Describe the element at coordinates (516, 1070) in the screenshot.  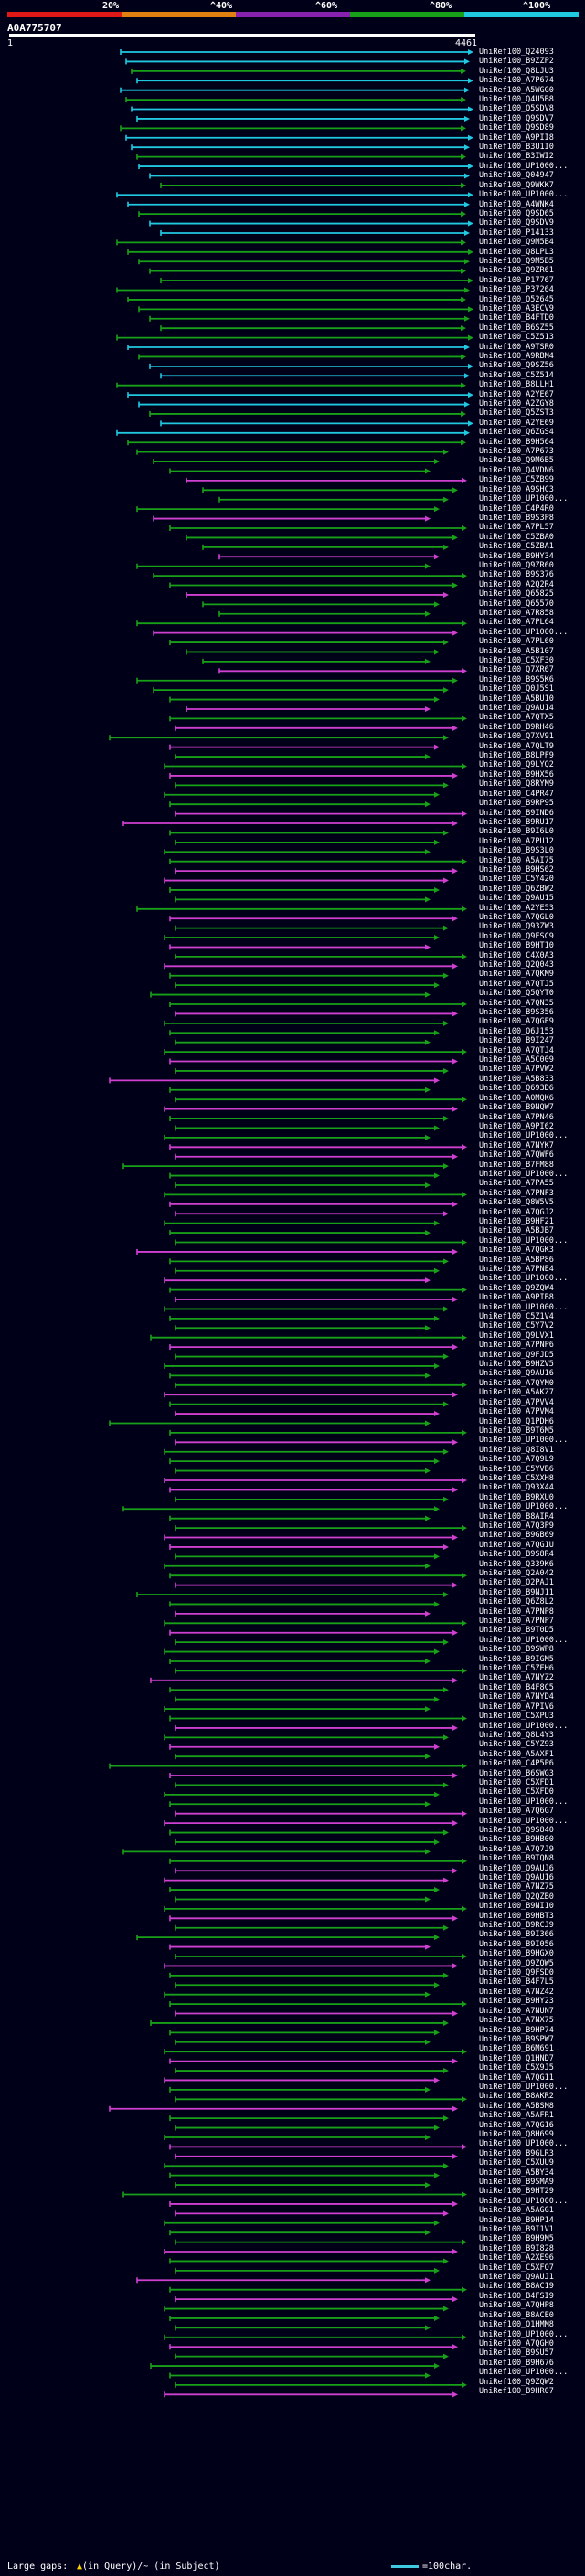
I see `hit-label: UniRef100_A7PVW2` at that location.